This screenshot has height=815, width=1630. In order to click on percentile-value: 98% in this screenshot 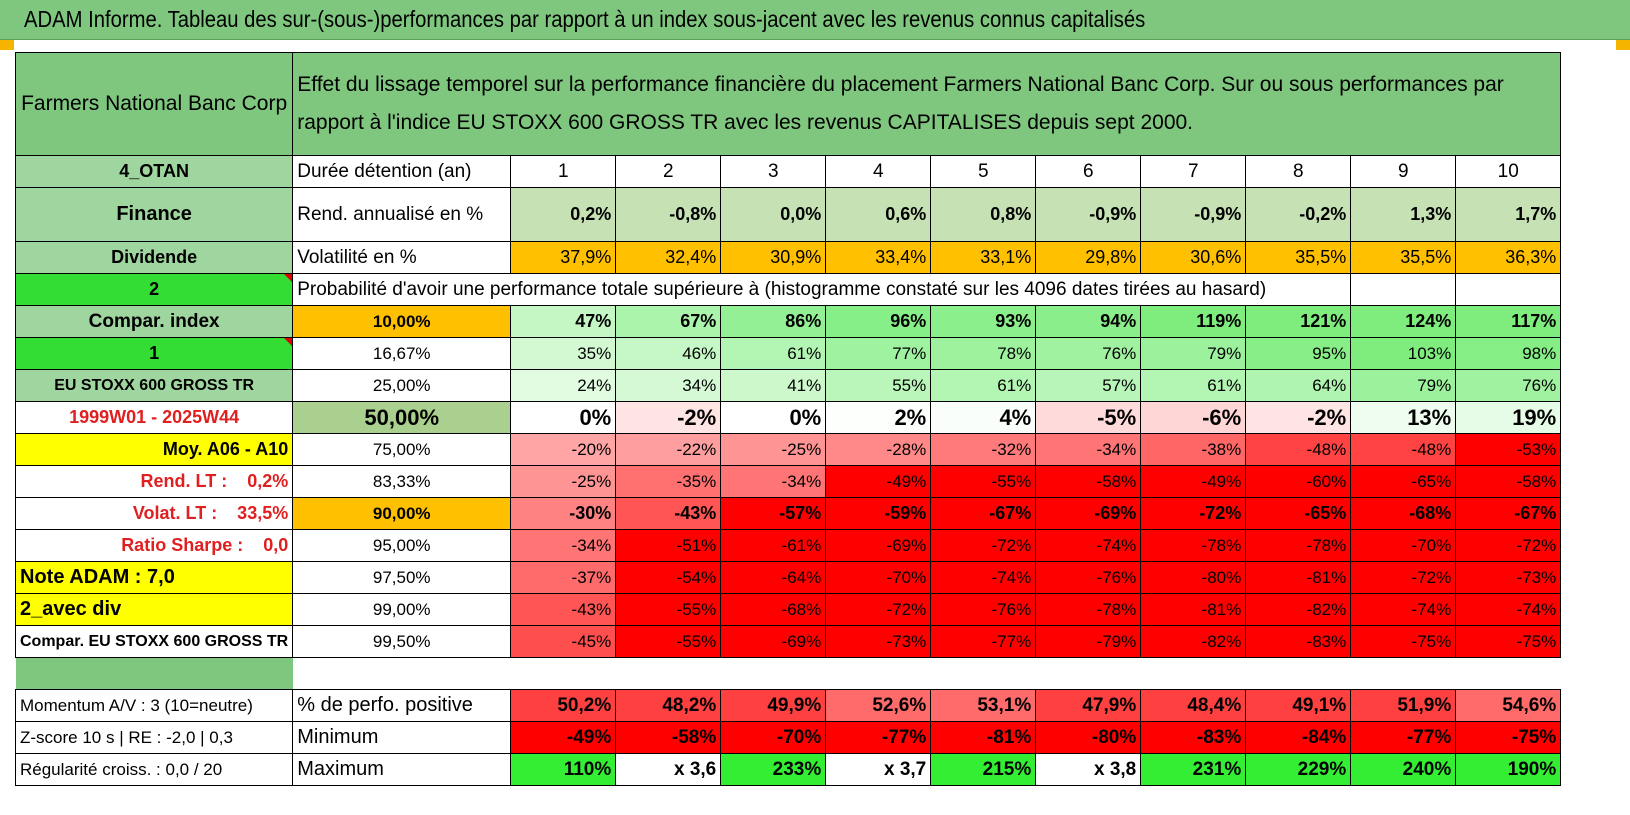, I will do `click(1508, 353)`.